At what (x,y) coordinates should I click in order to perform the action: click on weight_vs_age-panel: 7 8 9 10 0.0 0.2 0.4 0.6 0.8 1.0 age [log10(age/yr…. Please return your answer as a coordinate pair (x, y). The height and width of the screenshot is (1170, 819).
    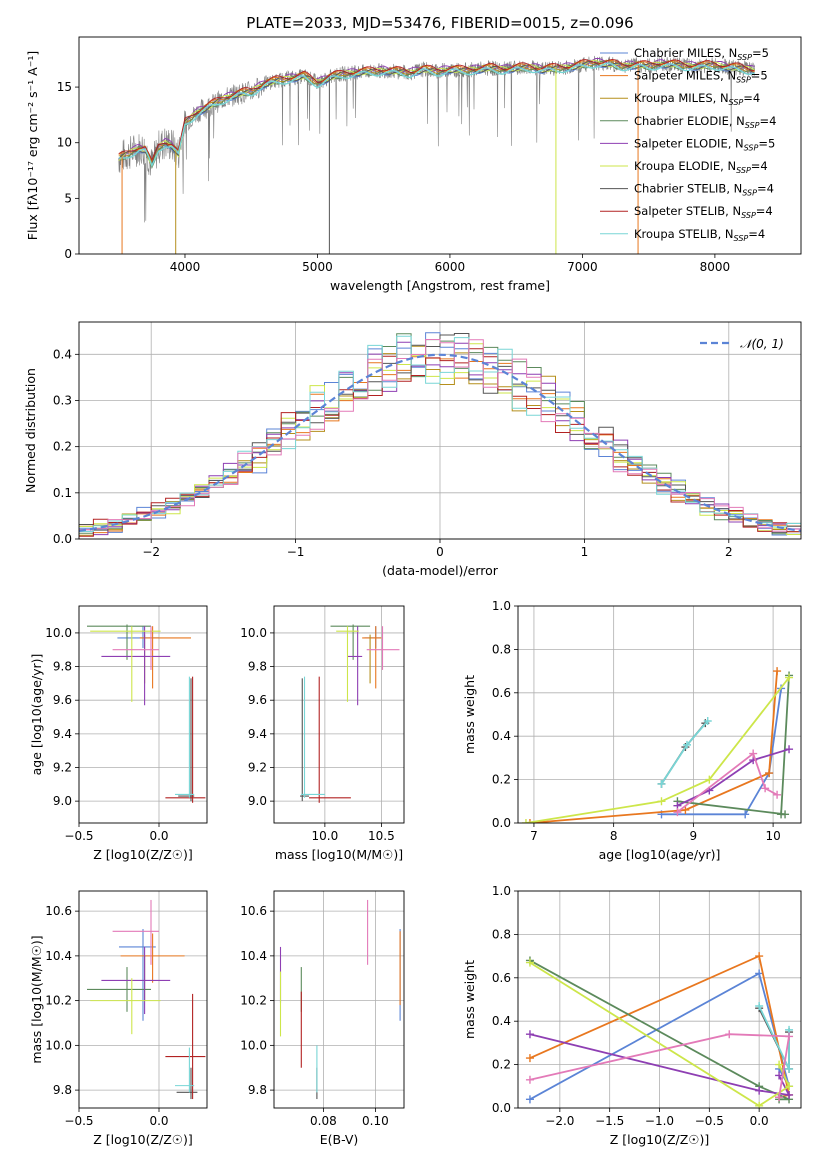
    Looking at the image, I should click on (632, 730).